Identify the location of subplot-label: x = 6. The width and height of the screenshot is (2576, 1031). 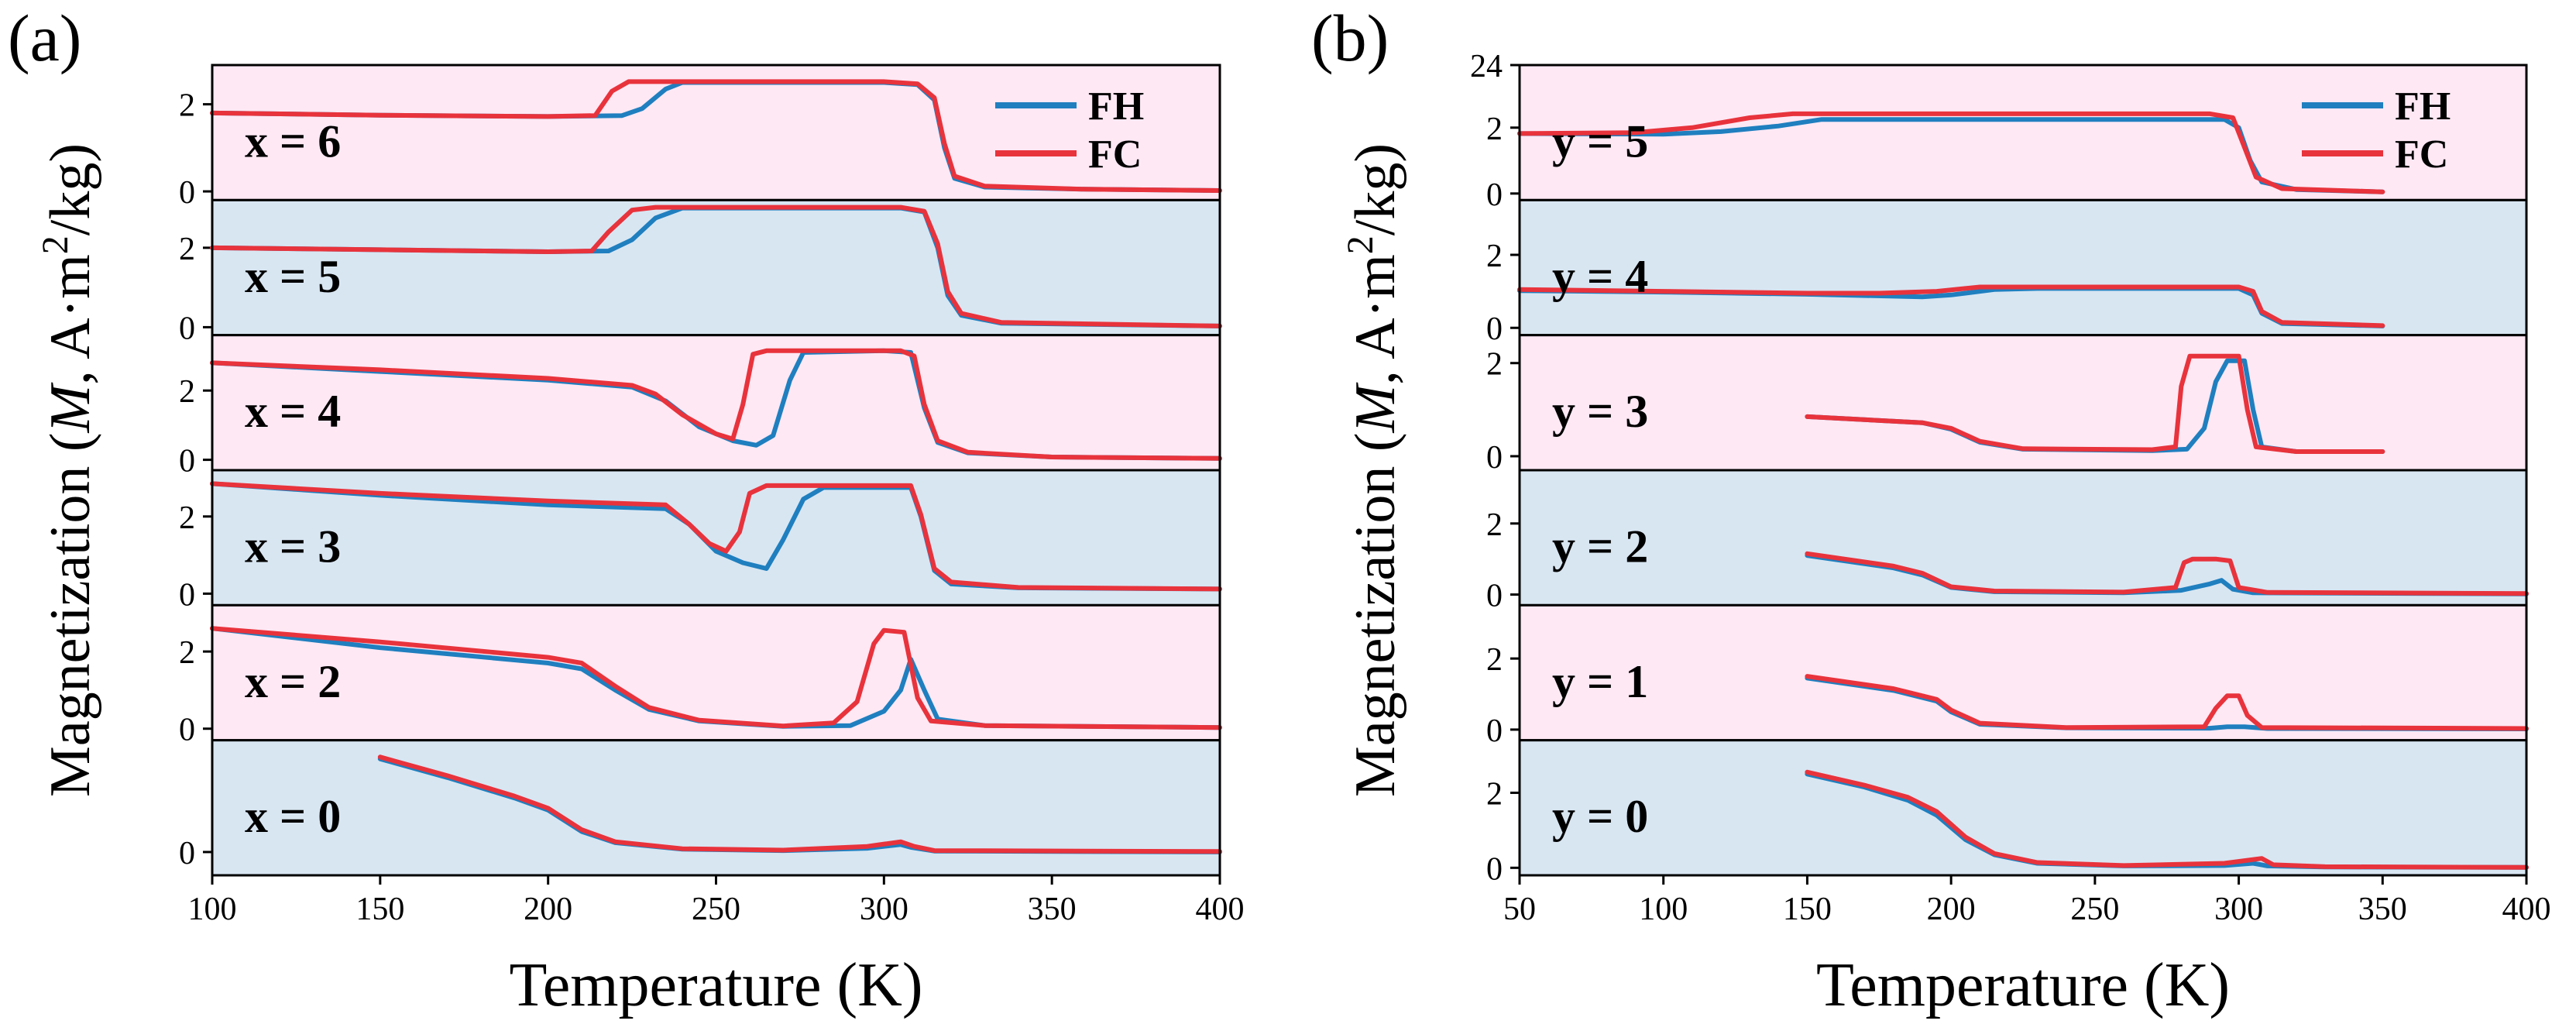
(293, 141).